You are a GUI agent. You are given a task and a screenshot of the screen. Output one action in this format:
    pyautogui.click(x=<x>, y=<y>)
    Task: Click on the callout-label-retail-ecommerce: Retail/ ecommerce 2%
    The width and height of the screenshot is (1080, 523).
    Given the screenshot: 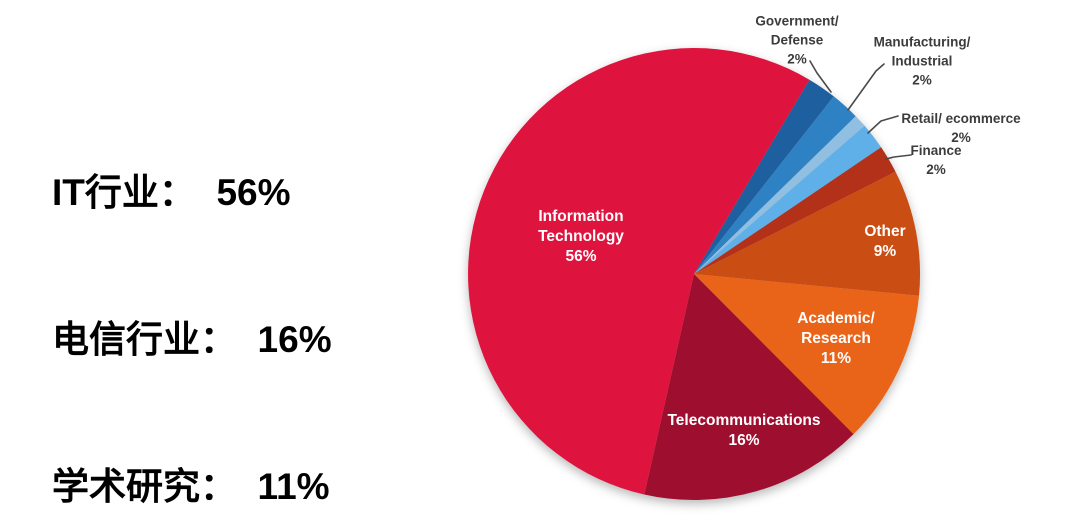 What is the action you would take?
    pyautogui.click(x=961, y=128)
    